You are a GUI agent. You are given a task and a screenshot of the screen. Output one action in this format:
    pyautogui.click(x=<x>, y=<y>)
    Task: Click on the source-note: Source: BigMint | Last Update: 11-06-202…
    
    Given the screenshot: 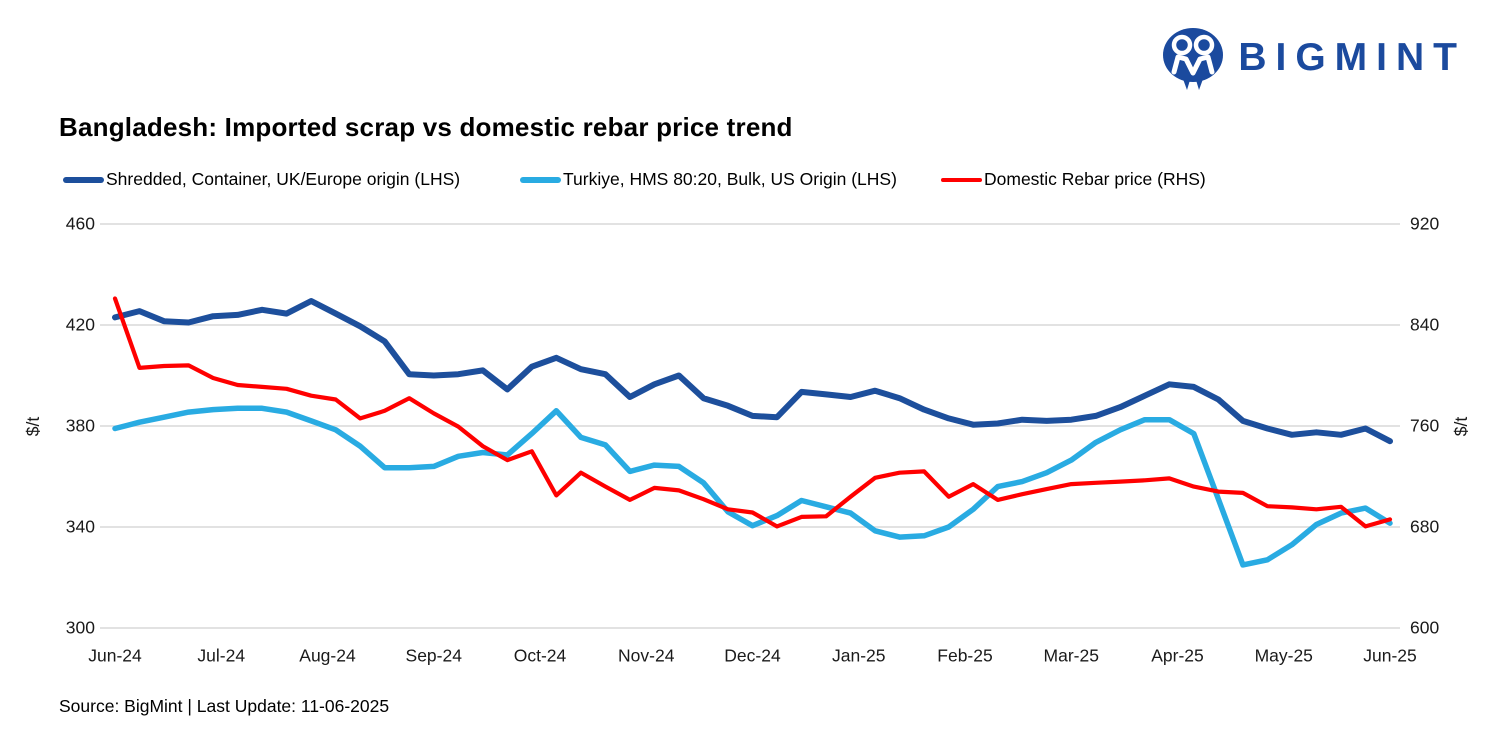 What is the action you would take?
    pyautogui.click(x=224, y=706)
    